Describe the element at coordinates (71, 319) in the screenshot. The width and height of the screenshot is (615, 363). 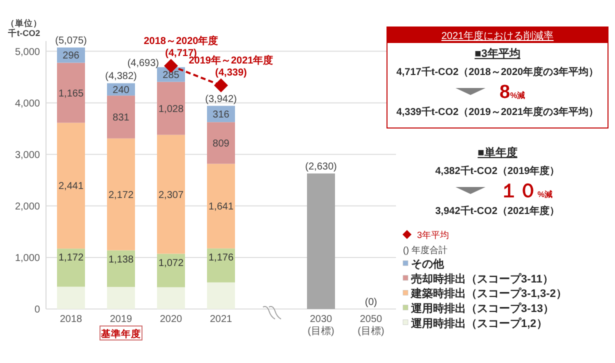
I see `x-tick-label: 2018` at that location.